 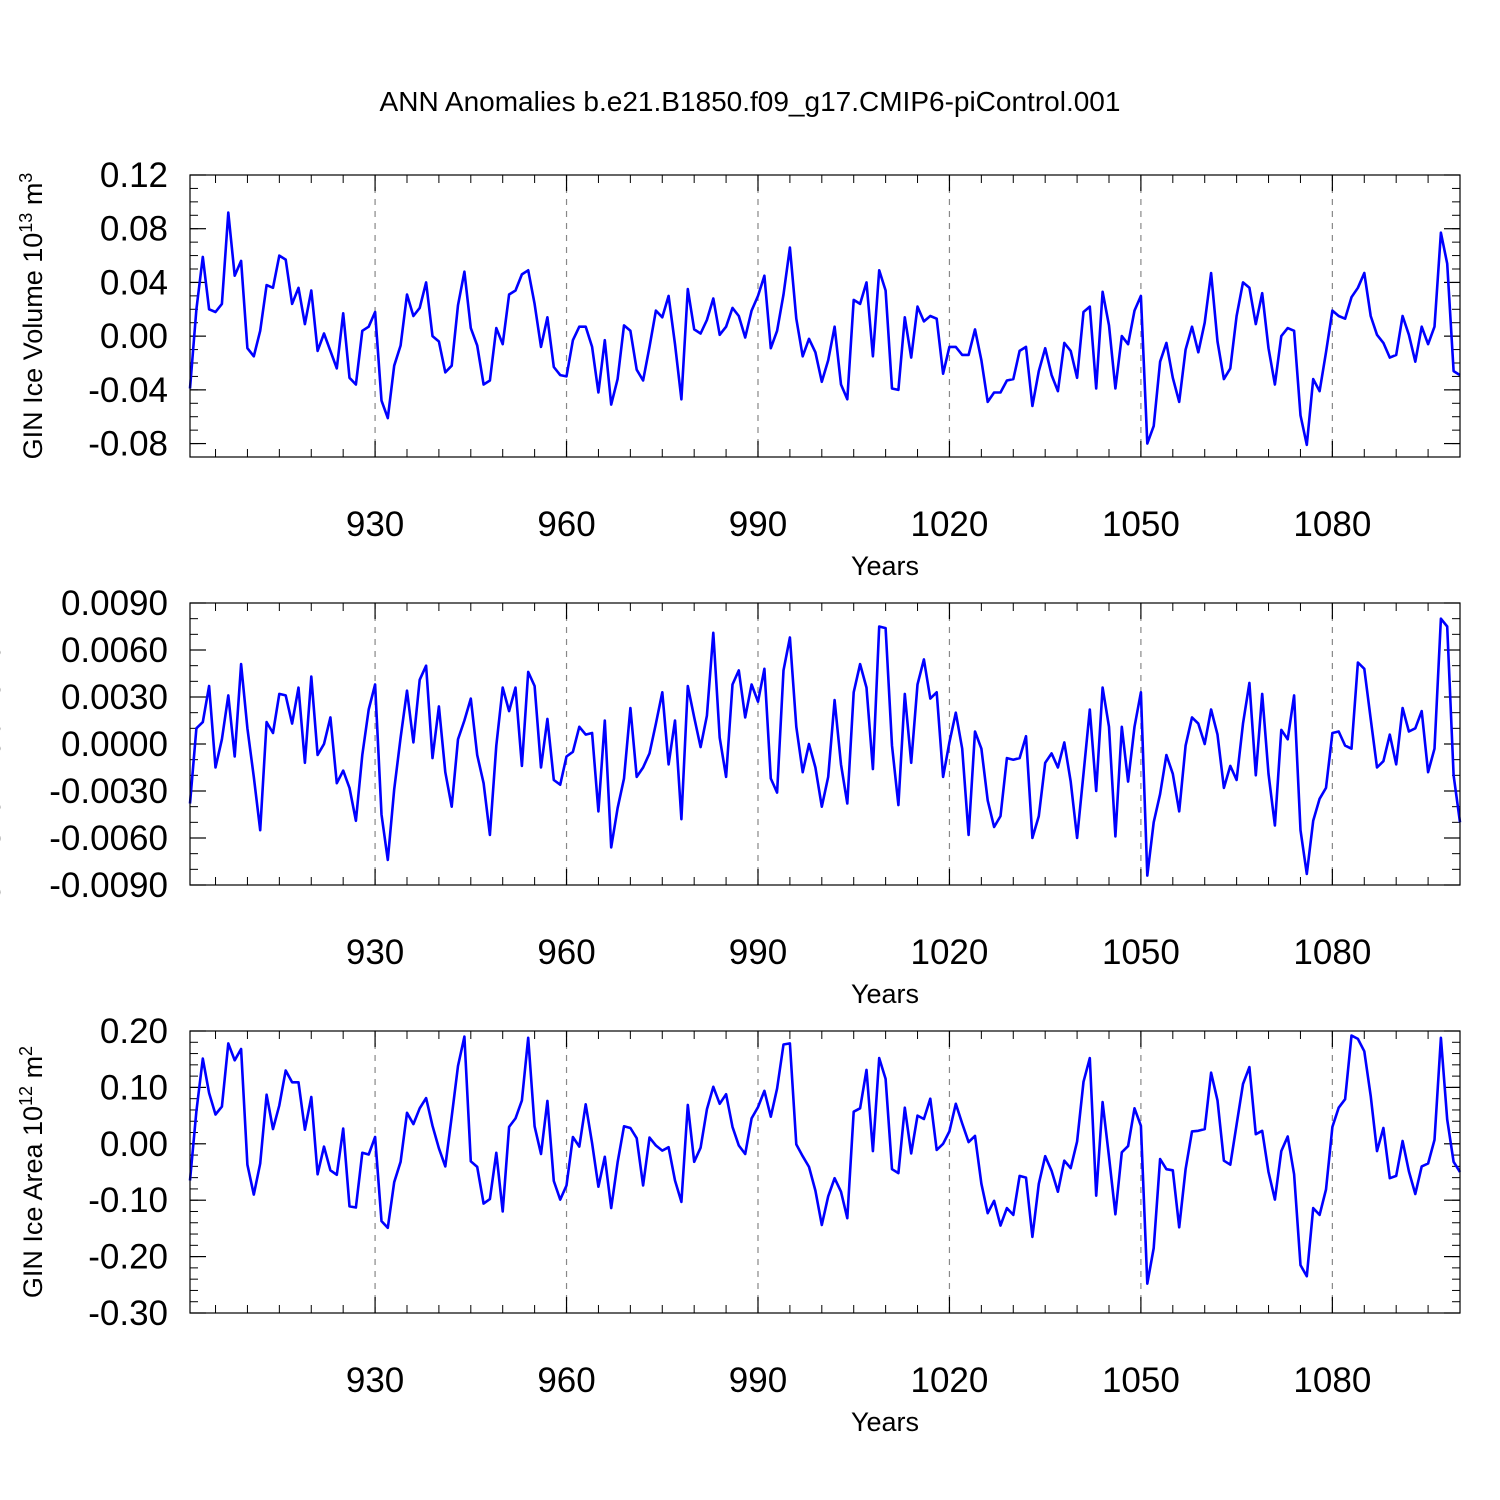 I want to click on y-axis-label-part: 12, so click(x=26, y=1096).